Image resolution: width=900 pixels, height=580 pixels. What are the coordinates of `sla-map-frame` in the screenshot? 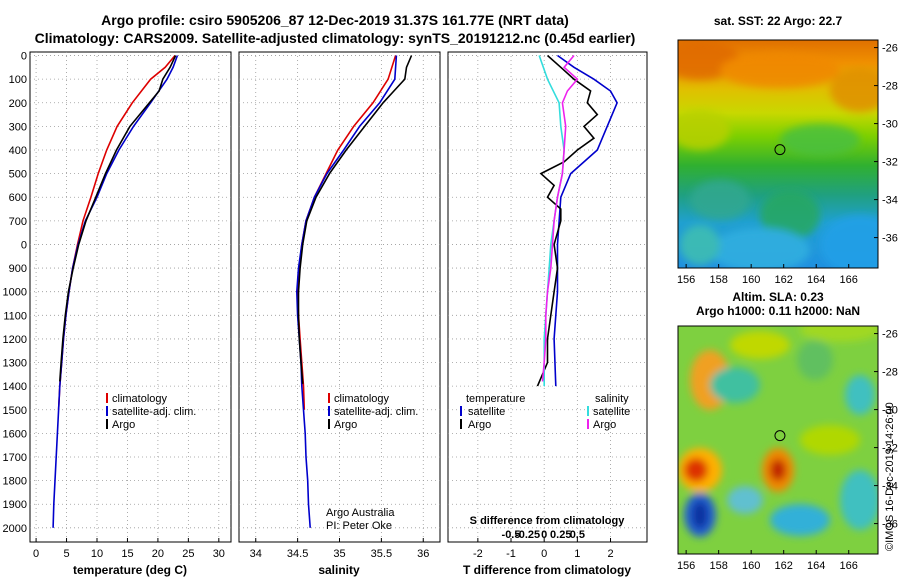 It's located at (778, 440).